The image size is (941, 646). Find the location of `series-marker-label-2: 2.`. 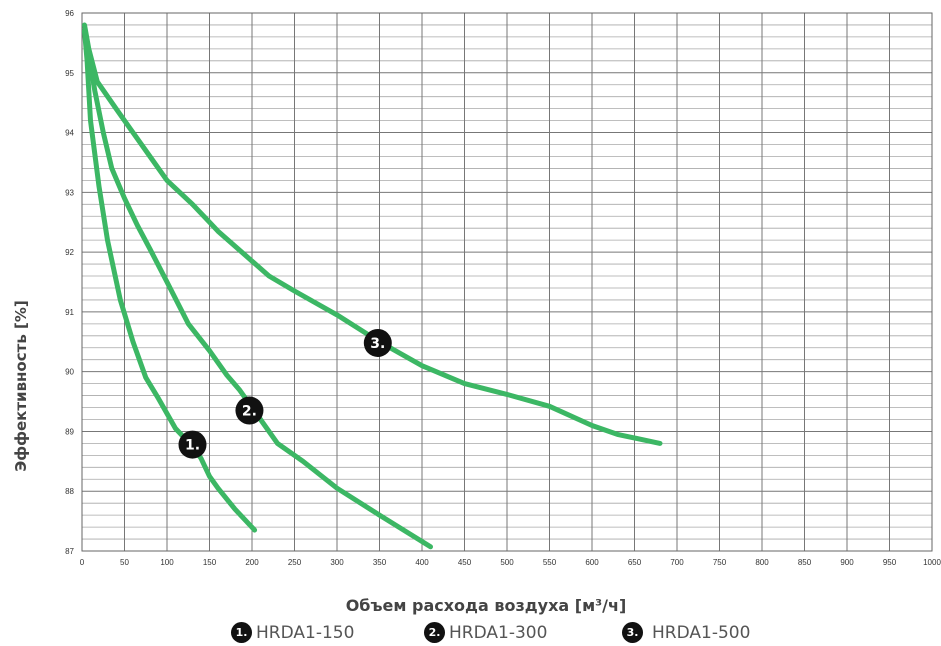

series-marker-label-2: 2. is located at coordinates (249, 412).